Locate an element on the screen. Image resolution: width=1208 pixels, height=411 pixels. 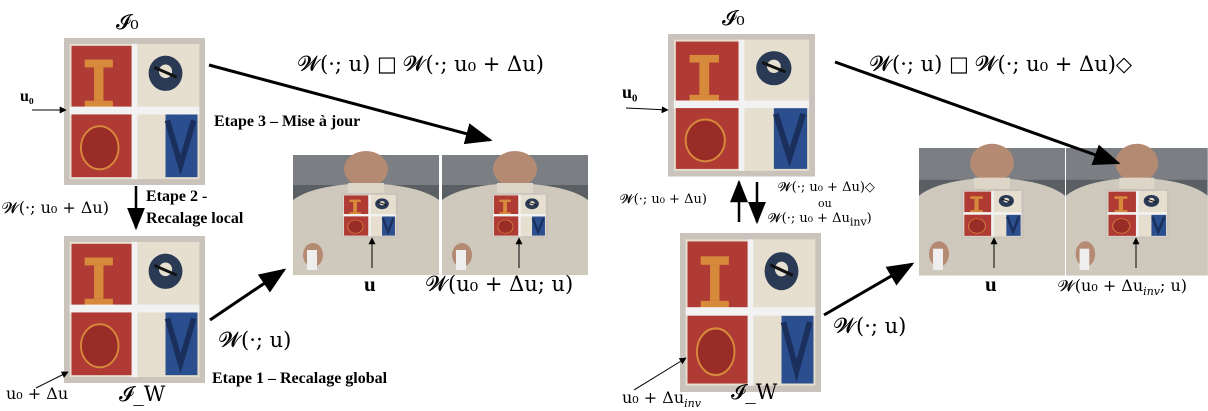
left-photo-2-flag is located at coordinates (519, 215).